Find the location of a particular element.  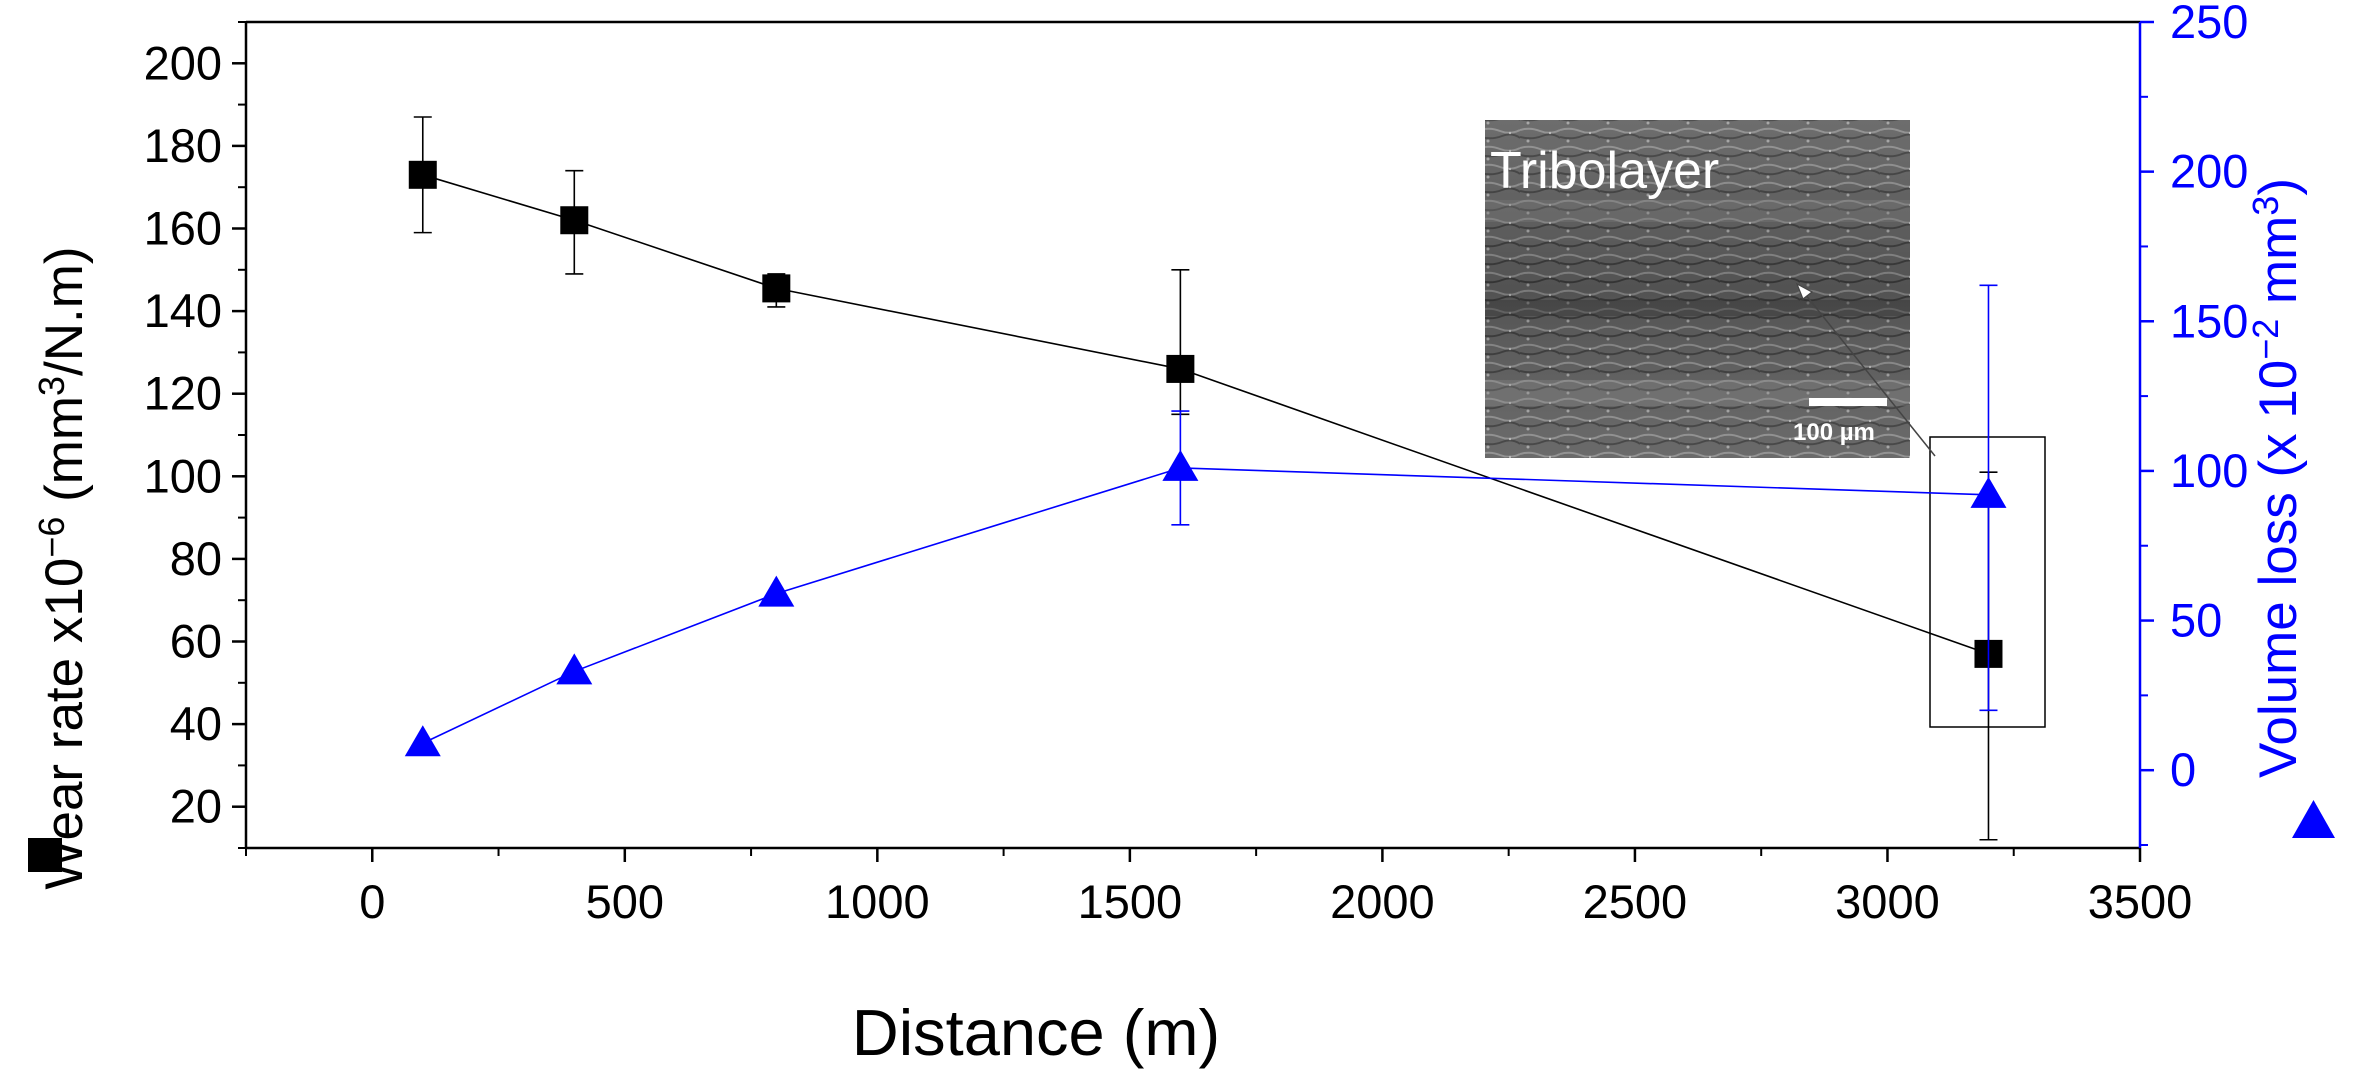

right-y-axis-label: Volume loss (x 10−2 mm3) is located at coordinates (2276, 478).